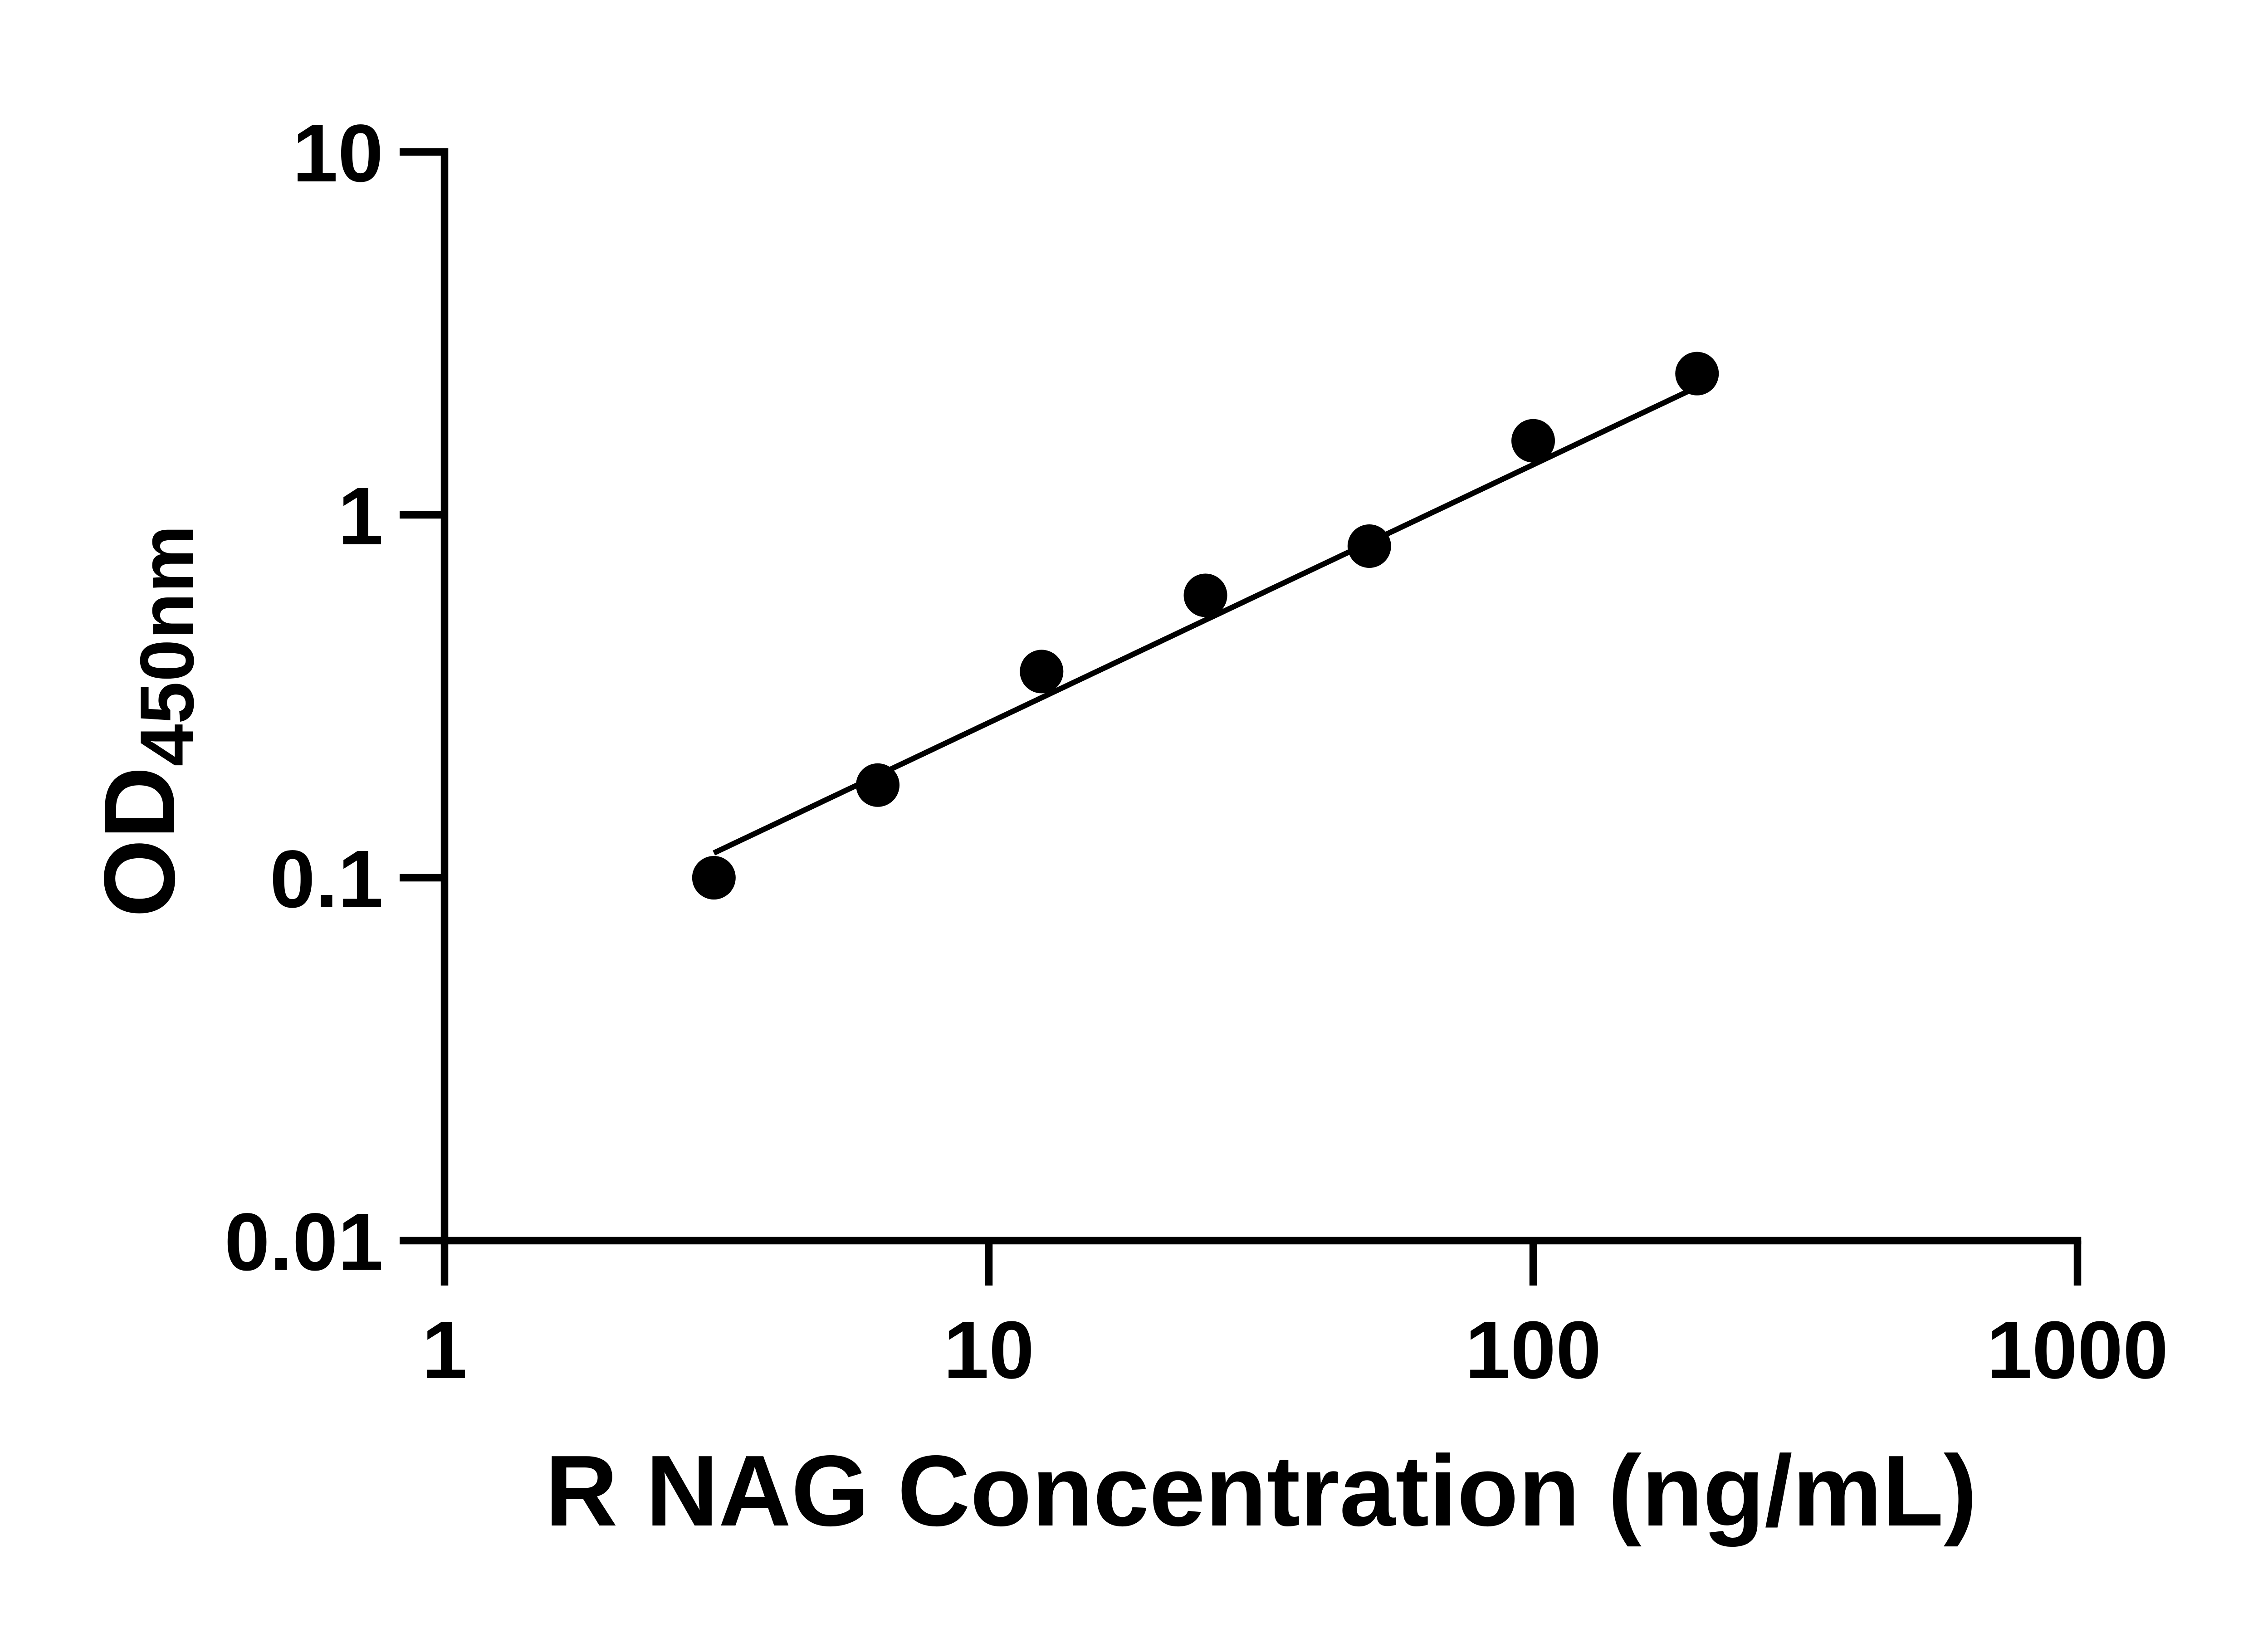 The height and width of the screenshot is (1633, 2268). Describe the element at coordinates (445, 1350) in the screenshot. I see `x-tick-label-1: 1` at that location.